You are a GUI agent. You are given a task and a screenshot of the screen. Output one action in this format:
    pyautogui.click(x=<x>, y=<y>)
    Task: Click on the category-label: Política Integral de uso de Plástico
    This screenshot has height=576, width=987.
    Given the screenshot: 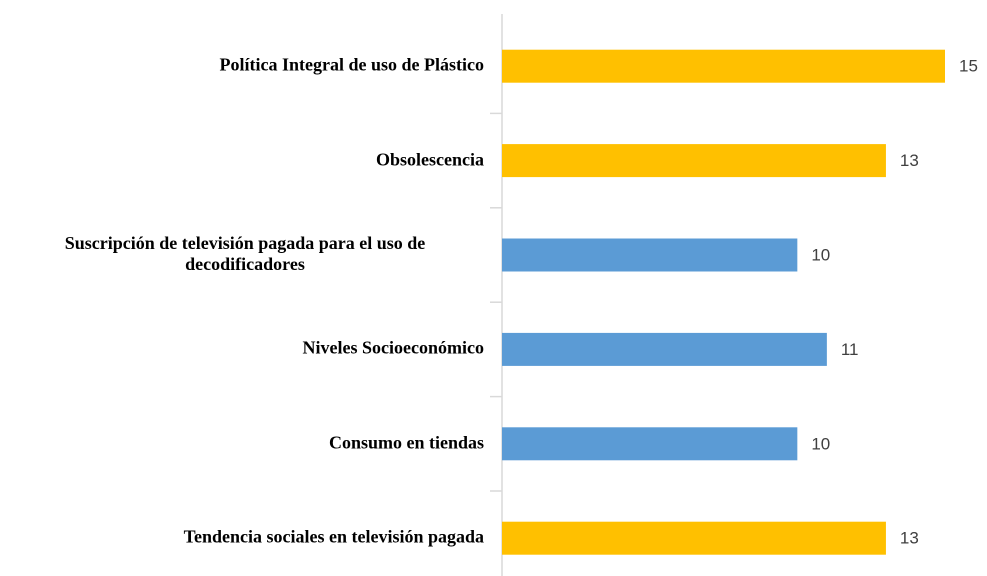 What is the action you would take?
    pyautogui.click(x=351, y=64)
    